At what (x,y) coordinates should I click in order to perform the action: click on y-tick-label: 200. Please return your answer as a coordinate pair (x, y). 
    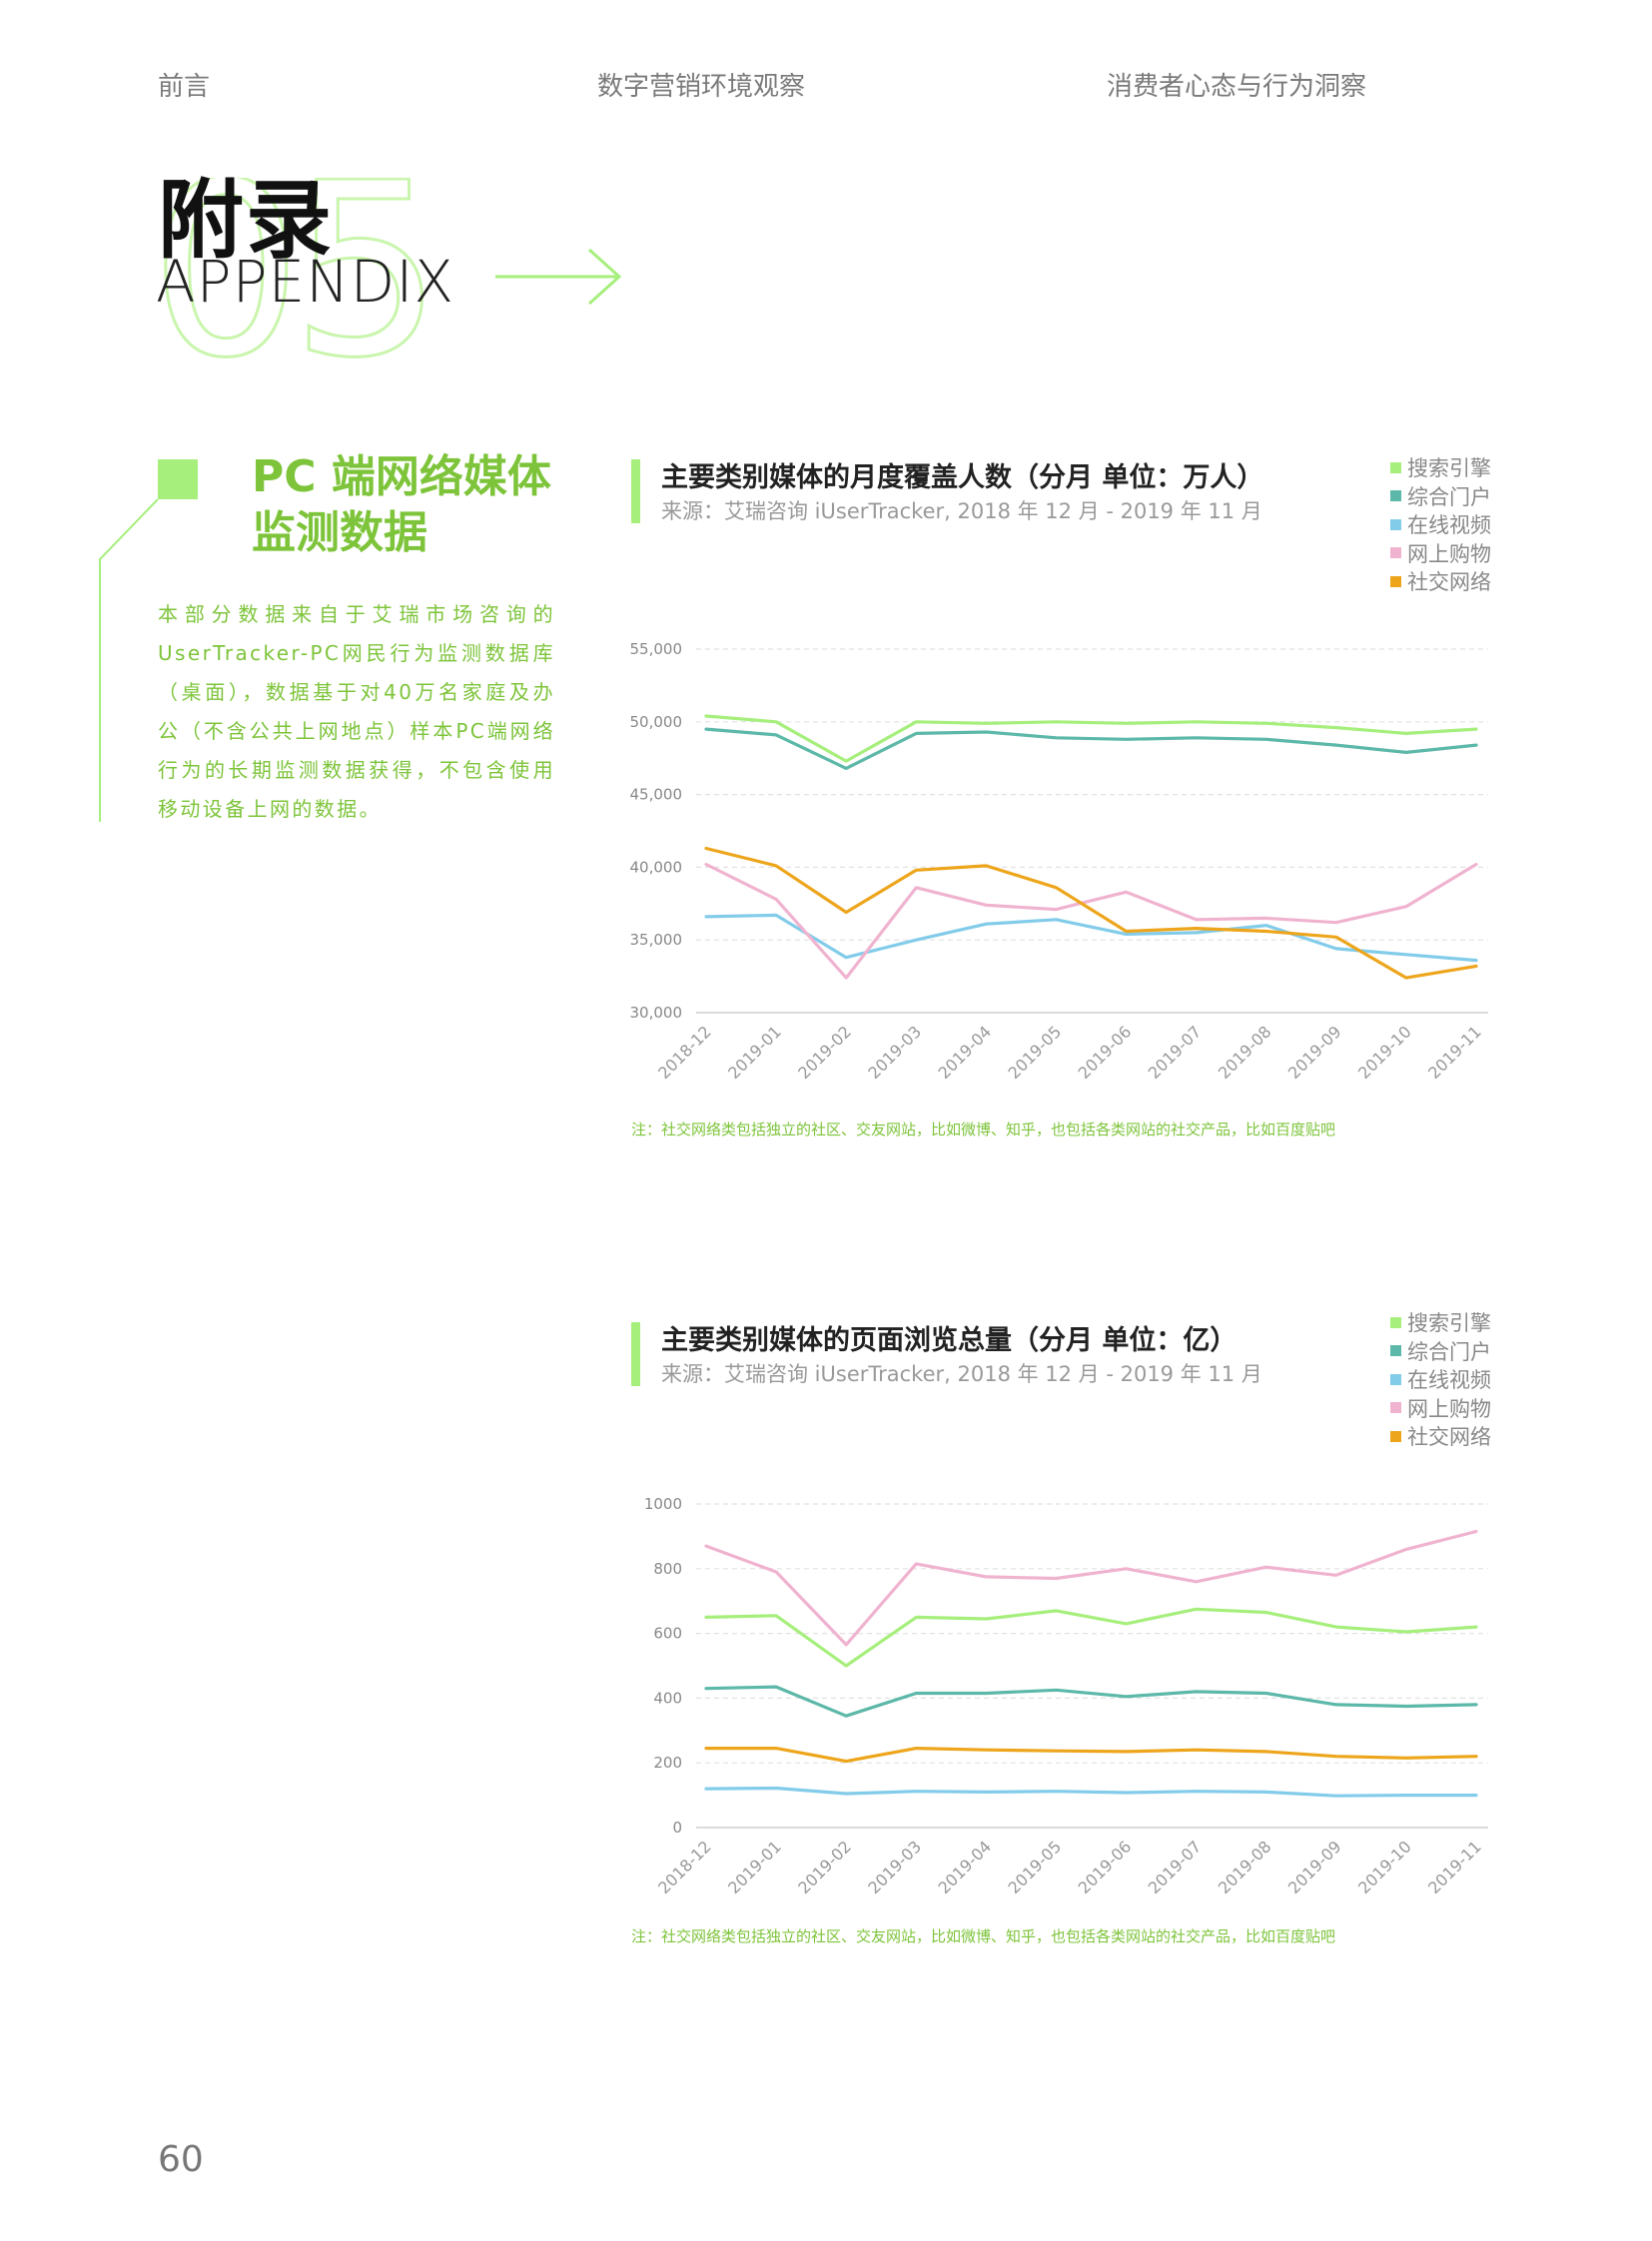
    Looking at the image, I should click on (667, 1763).